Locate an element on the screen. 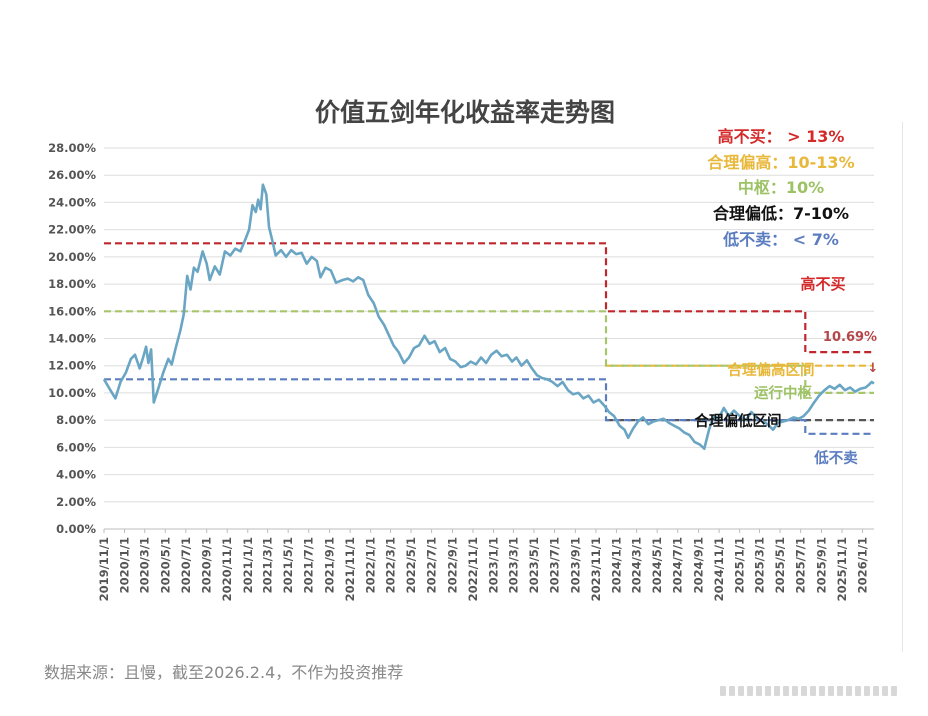 This screenshot has height=716, width=928. x-tick-label: 2024/5/1 is located at coordinates (657, 565).